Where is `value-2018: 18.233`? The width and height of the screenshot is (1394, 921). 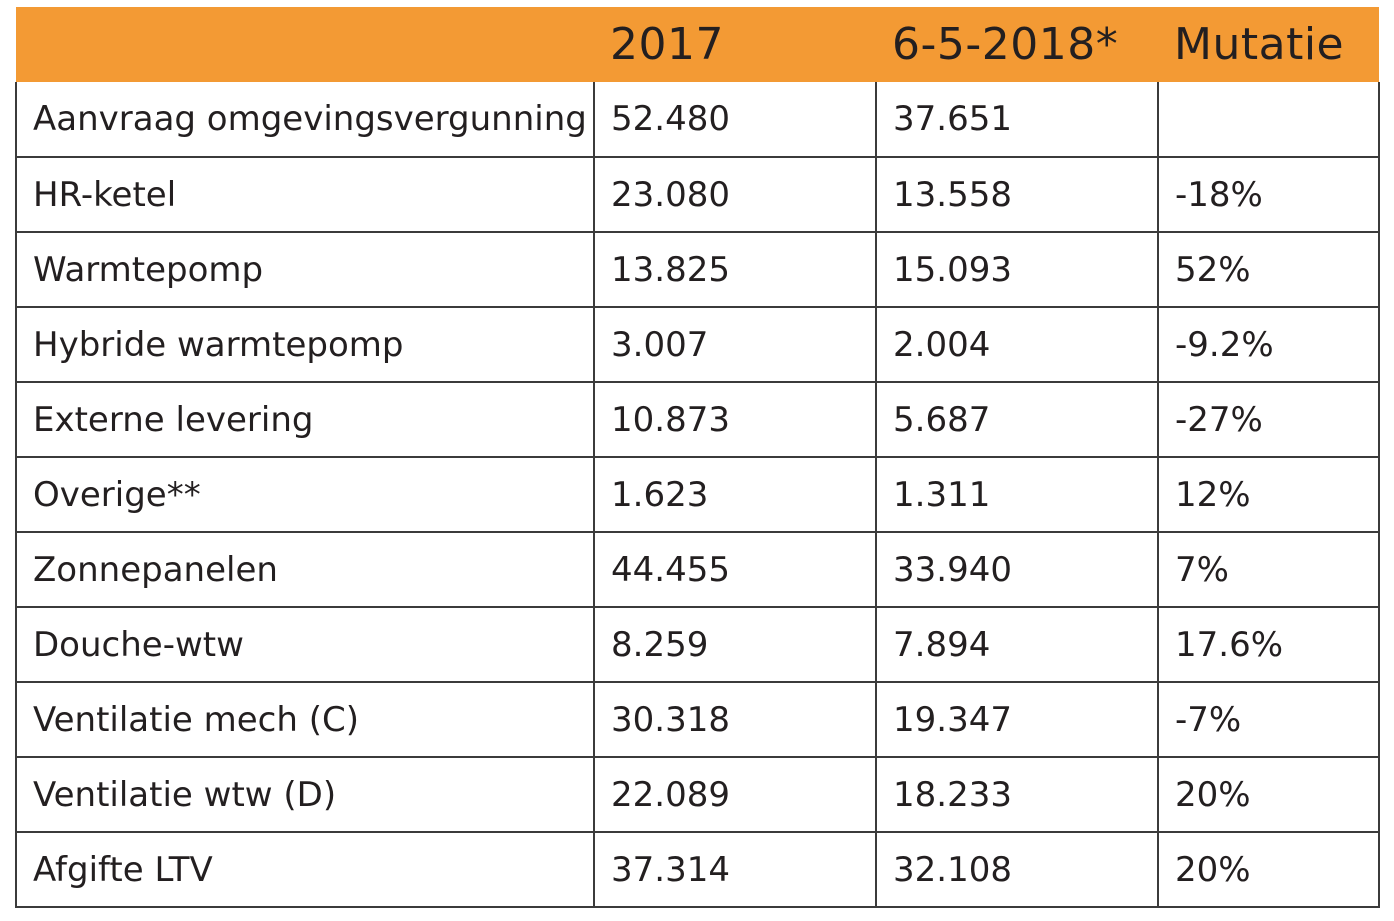 value-2018: 18.233 is located at coordinates (1017, 795).